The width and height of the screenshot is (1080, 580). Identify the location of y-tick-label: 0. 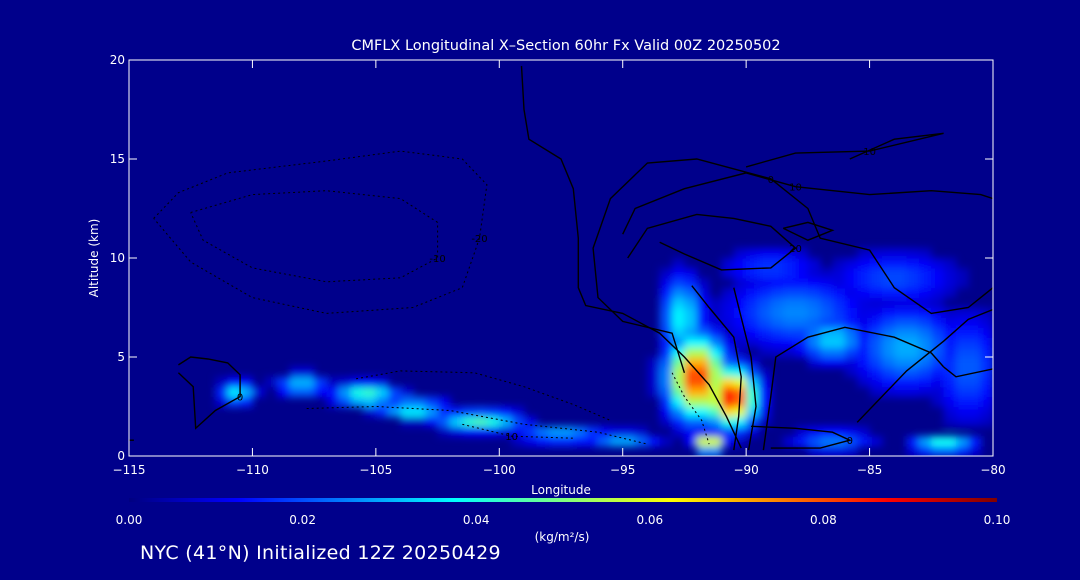
(121, 456).